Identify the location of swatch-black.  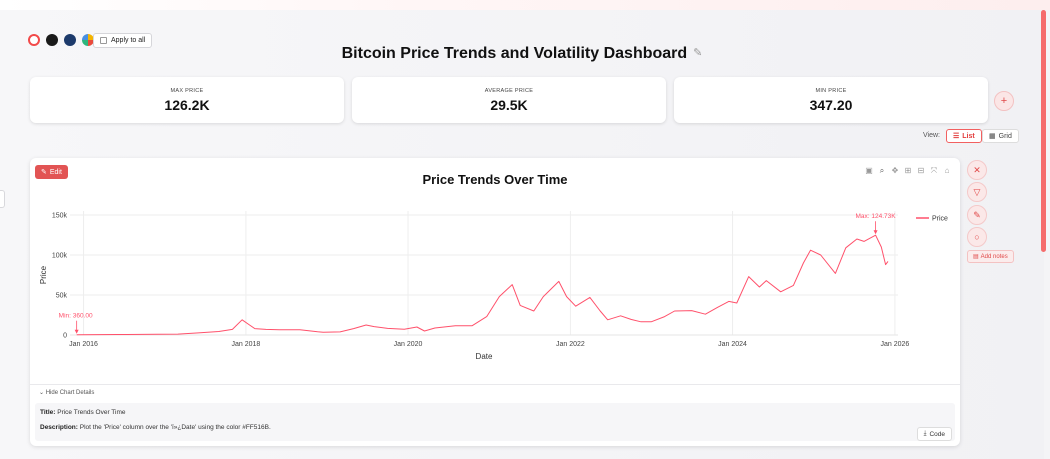
(52, 40).